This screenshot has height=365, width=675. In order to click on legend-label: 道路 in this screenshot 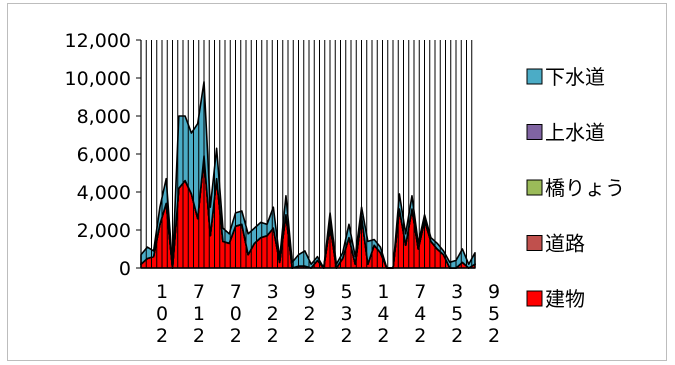, I will do `click(565, 244)`.